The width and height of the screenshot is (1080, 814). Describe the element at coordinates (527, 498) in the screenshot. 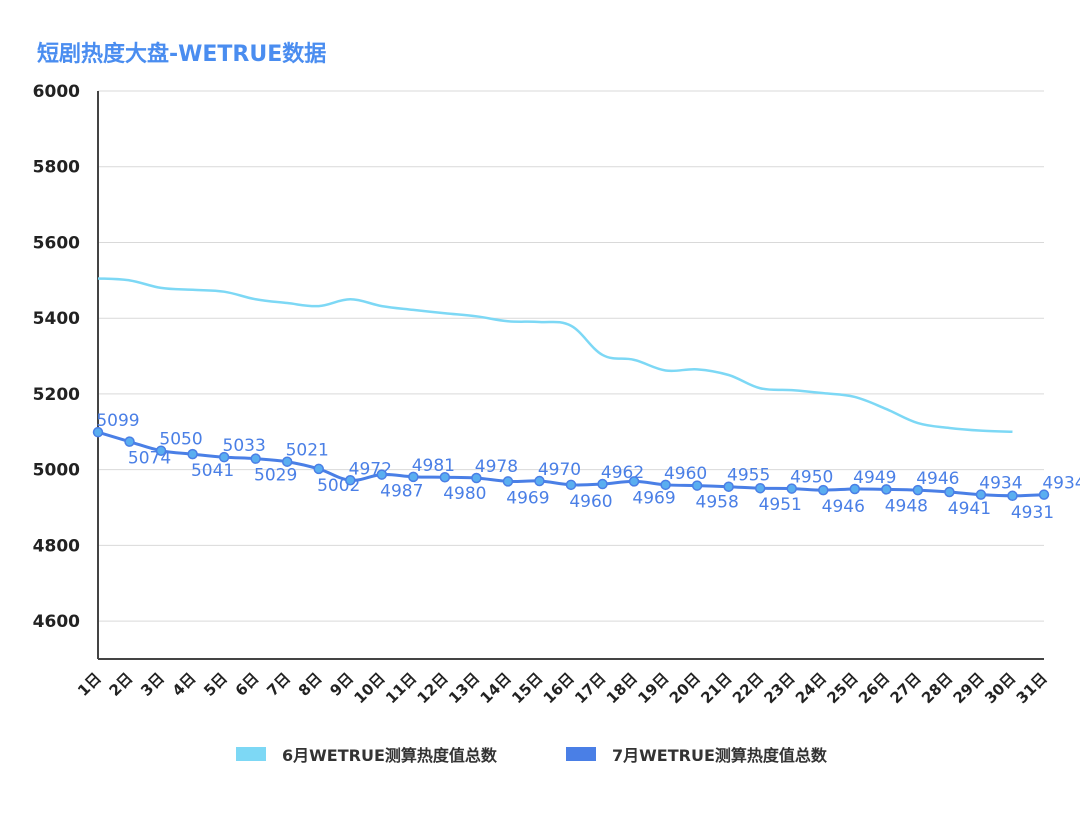

I see `data-label-july-14: 4969` at that location.